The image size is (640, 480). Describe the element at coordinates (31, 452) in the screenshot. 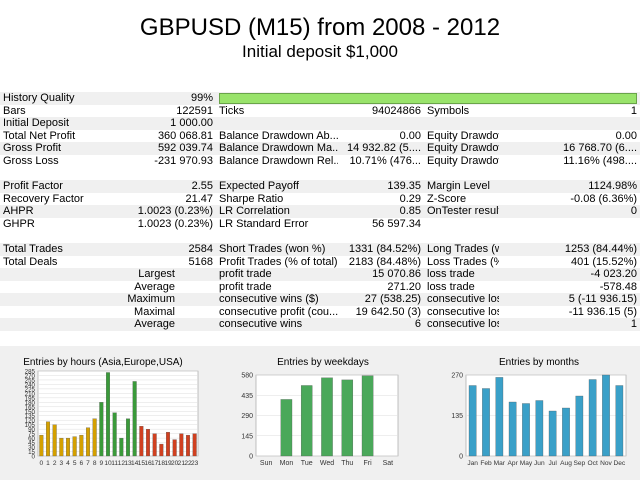

I see `y-tick-label: 15` at that location.